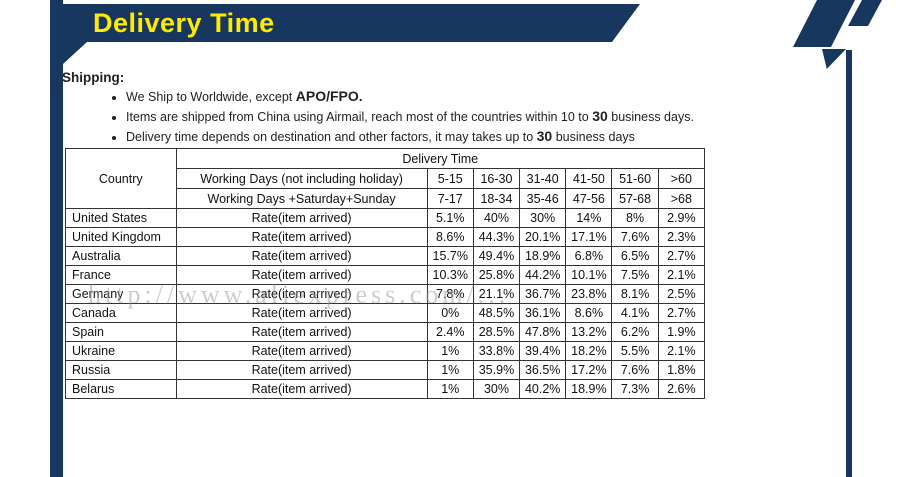 This screenshot has height=477, width=900. Describe the element at coordinates (121, 294) in the screenshot. I see `country-cell: Germany` at that location.